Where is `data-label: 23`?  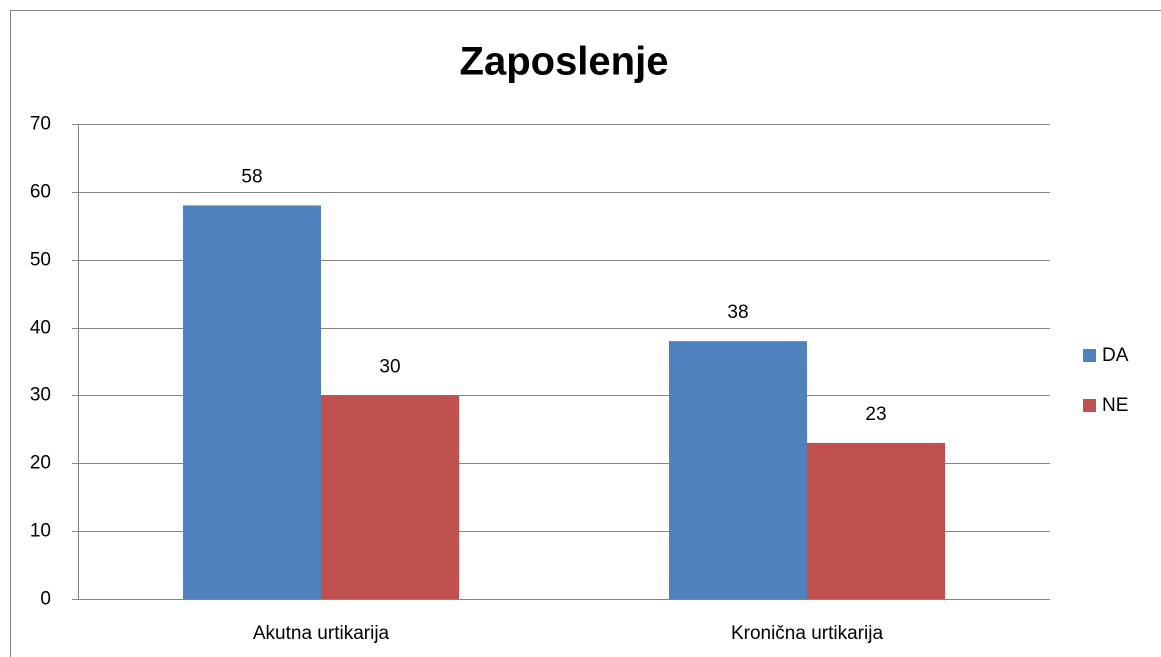 data-label: 23 is located at coordinates (875, 414).